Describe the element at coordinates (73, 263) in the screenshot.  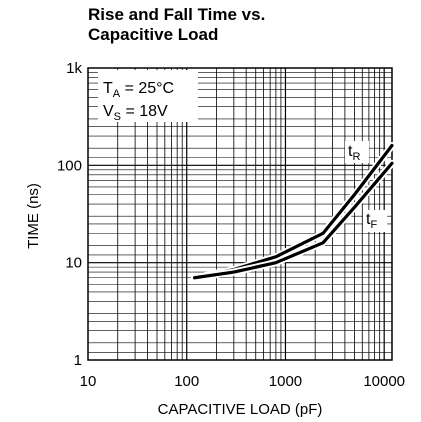
I see `y-tick-label: 10` at that location.